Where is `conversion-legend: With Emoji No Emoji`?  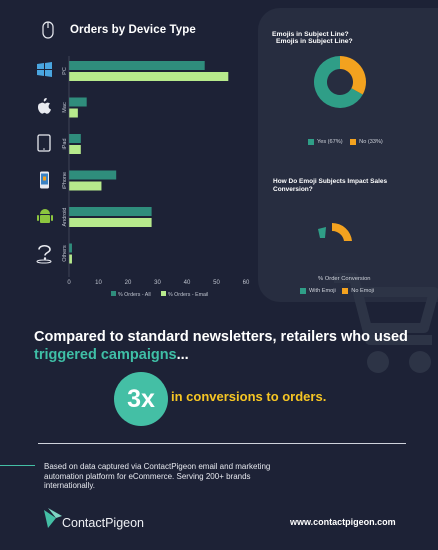
conversion-legend: With Emoji No Emoji is located at coordinates (337, 291).